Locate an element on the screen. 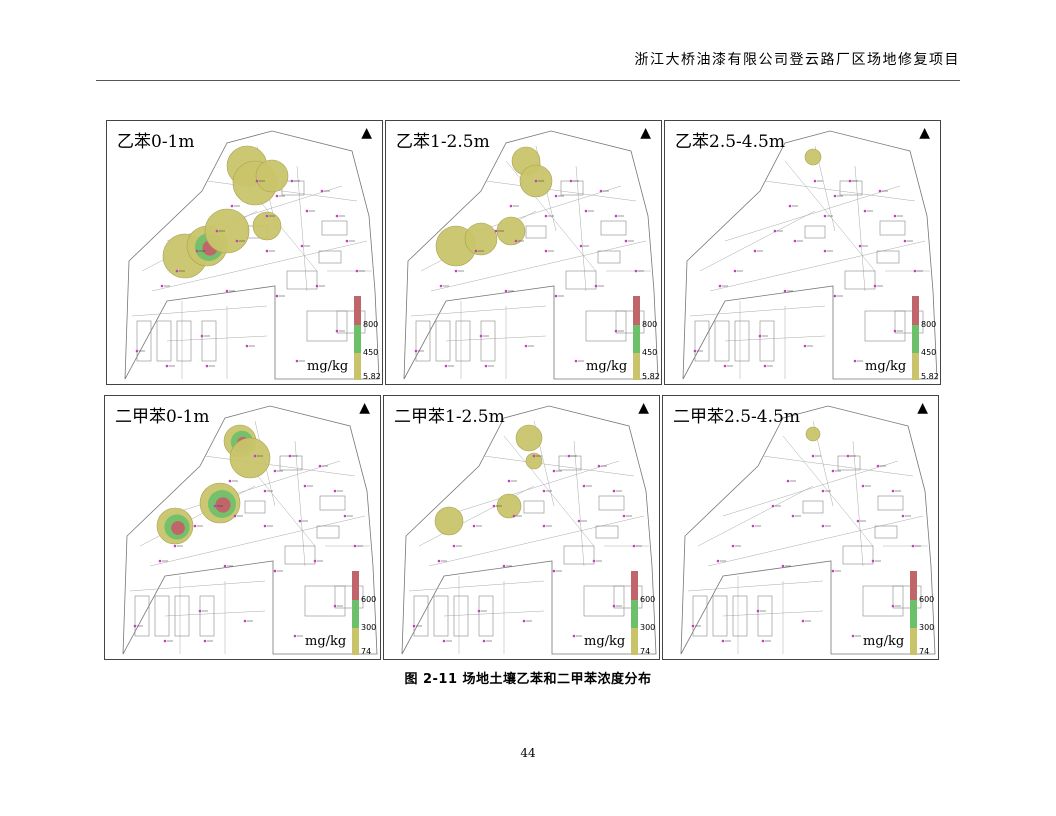 The width and height of the screenshot is (1056, 816). panel-title: 乙苯2.5-4.5m is located at coordinates (730, 142).